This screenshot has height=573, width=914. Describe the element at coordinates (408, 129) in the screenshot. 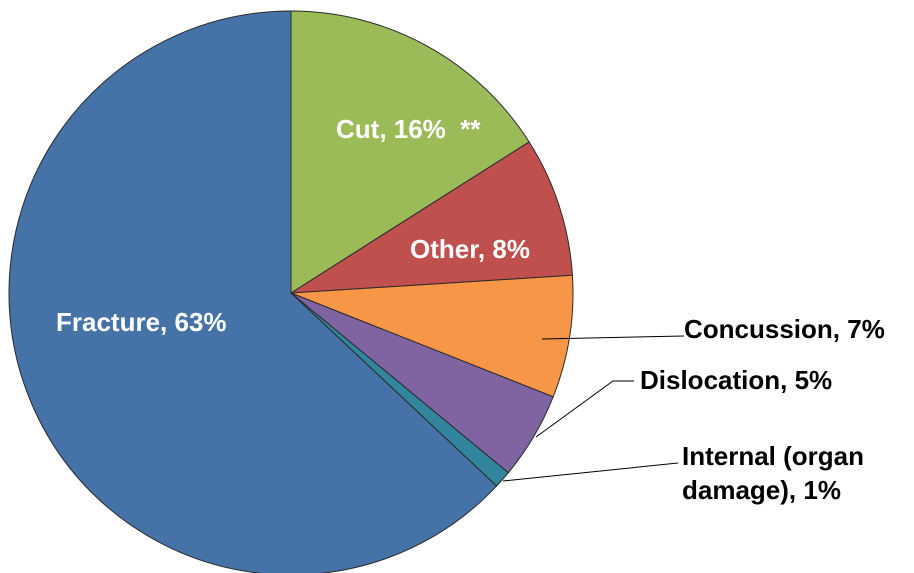

I see `slice-label-cut: Cut, 16% **` at that location.